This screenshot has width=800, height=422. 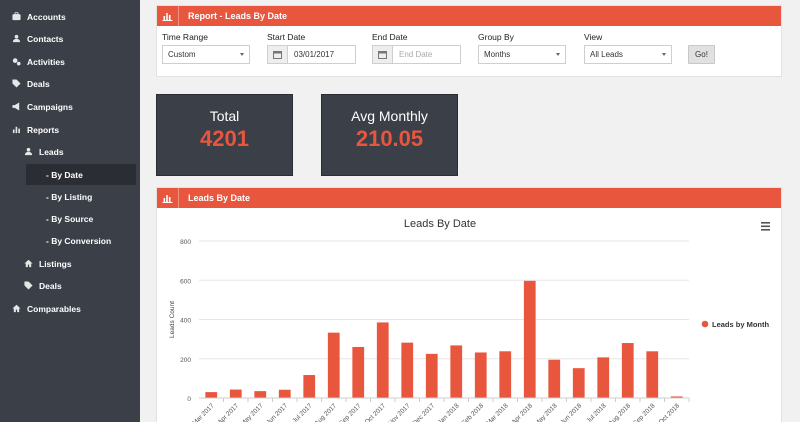 I want to click on x-tick-label: Apr 2018, so click(x=523, y=412).